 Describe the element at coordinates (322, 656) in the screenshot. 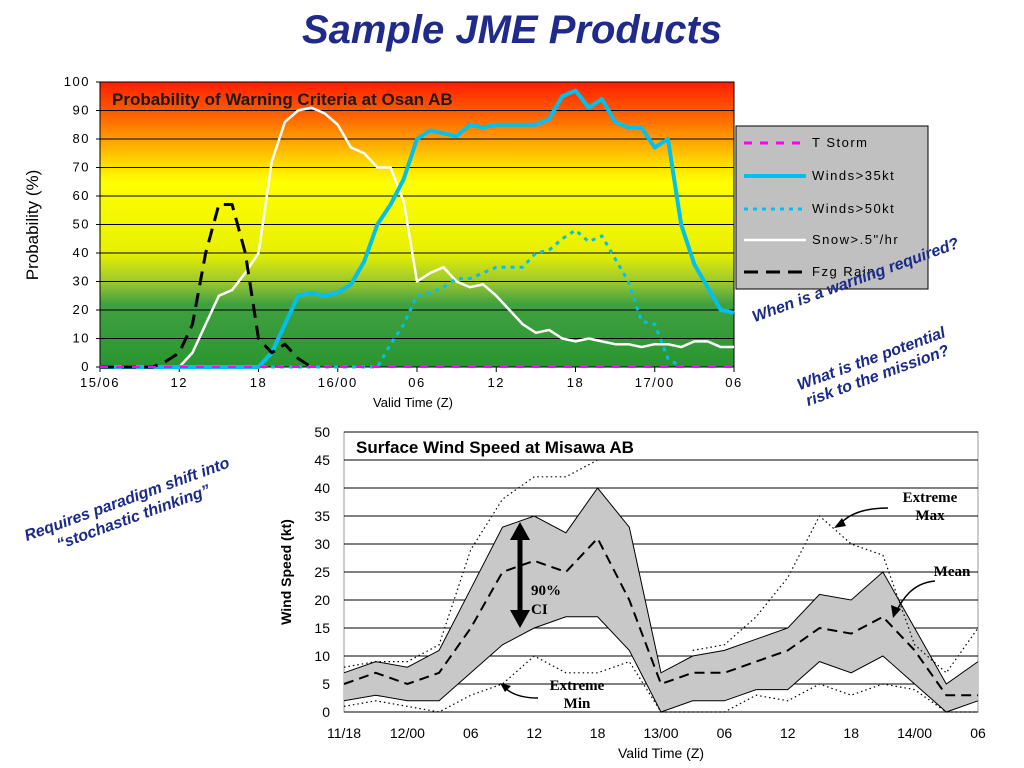

I see `wind-y-tick-label: 10` at that location.